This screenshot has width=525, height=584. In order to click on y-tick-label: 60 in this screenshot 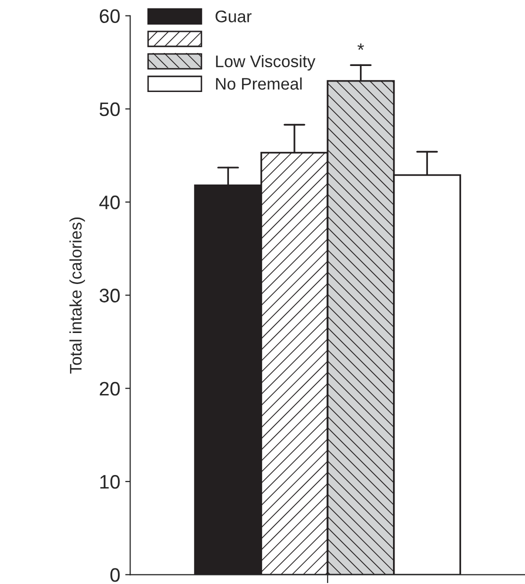, I will do `click(110, 16)`.